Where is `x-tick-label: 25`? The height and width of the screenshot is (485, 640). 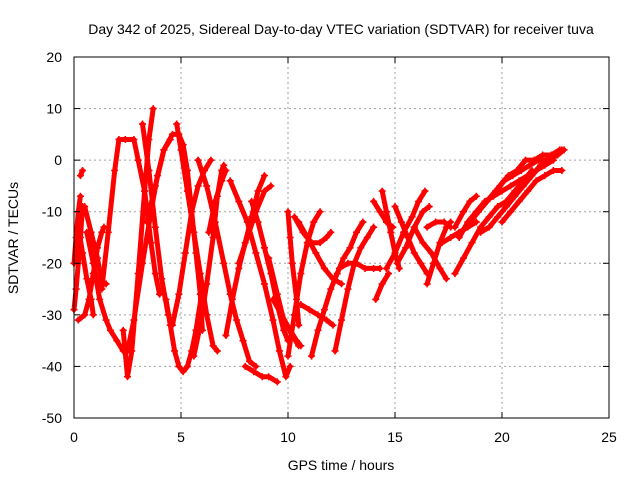
x-tick-label: 25 is located at coordinates (609, 437).